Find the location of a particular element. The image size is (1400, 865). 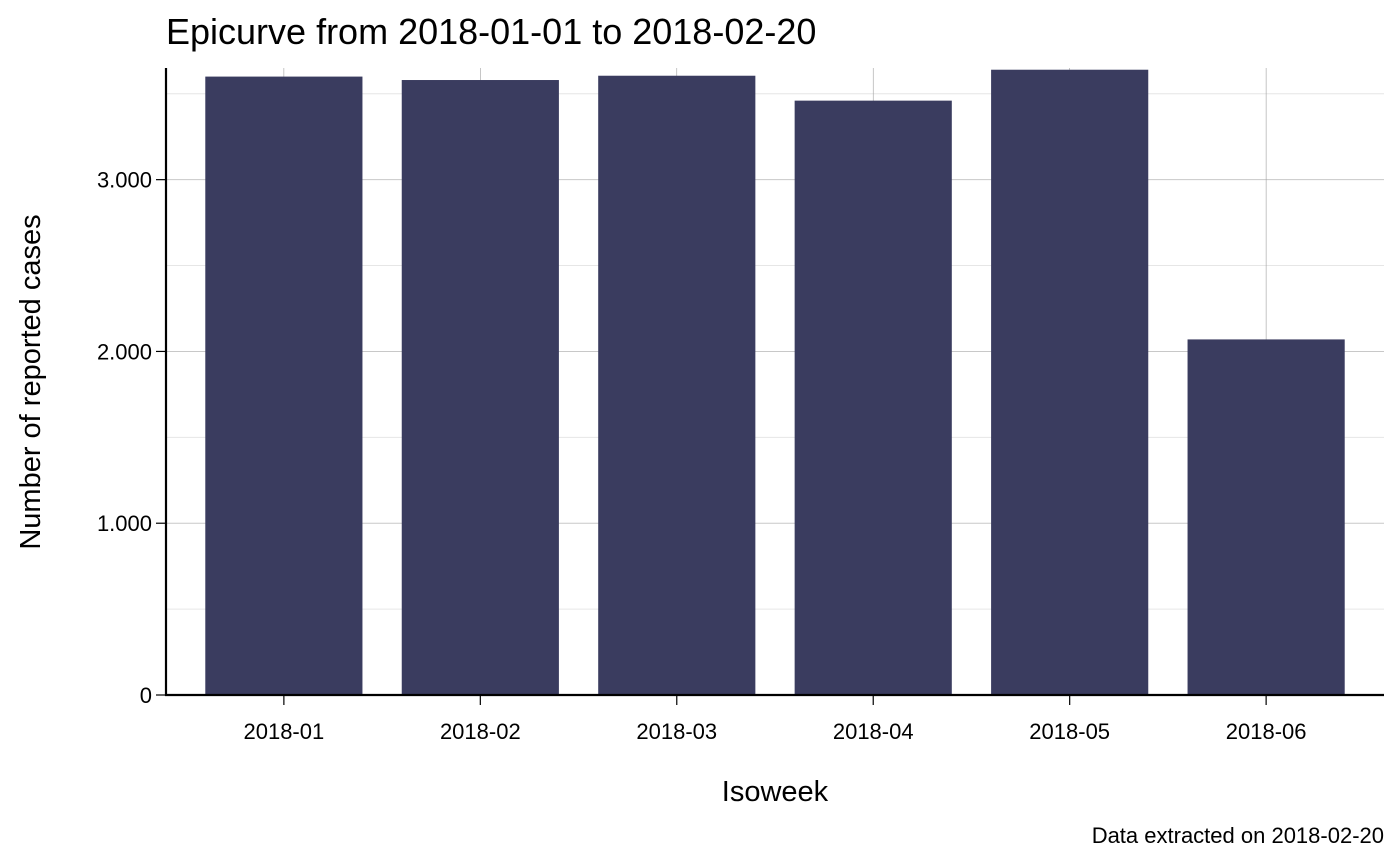

x-tick-label: 2018-05 is located at coordinates (1069, 731).